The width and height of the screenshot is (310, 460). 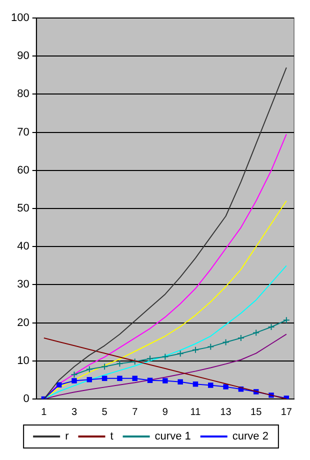 What do you see at coordinates (165, 412) in the screenshot?
I see `x-tick-label: 9` at bounding box center [165, 412].